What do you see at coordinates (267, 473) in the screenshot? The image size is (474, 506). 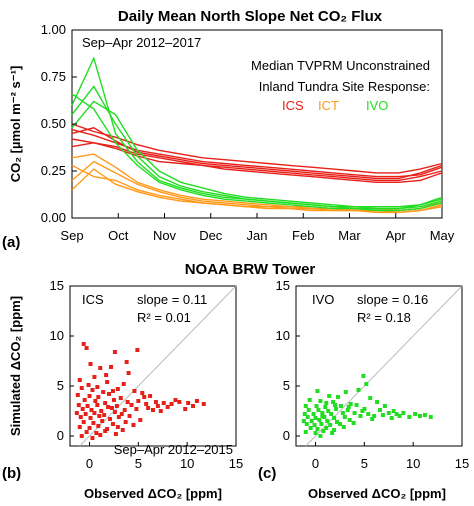 I see `panel-label-c: (c)` at bounding box center [267, 473].